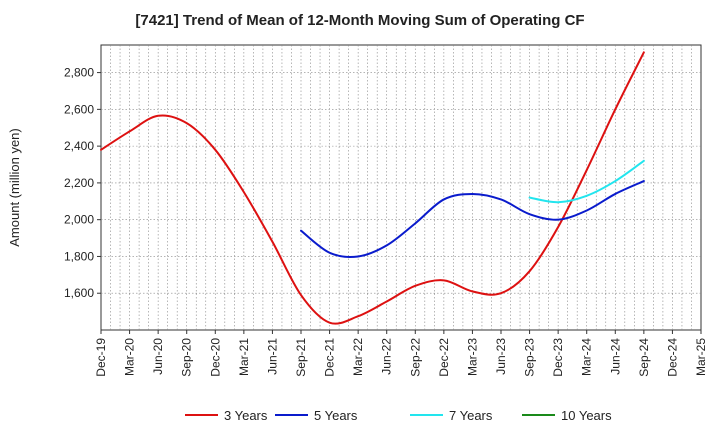 The height and width of the screenshot is (440, 720). What do you see at coordinates (415, 357) in the screenshot?
I see `x-tick-label: Sep-22` at bounding box center [415, 357].